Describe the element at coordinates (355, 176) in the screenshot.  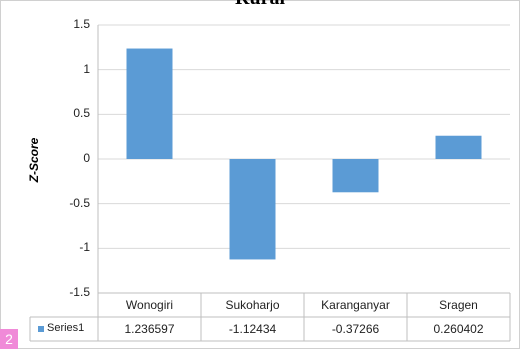
I see `bar-karanganyar` at that location.